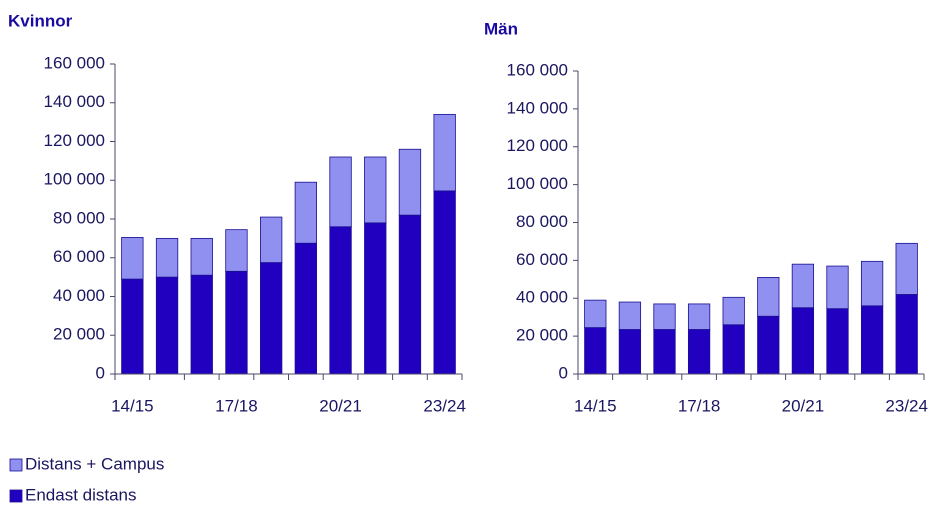 The image size is (936, 511). What do you see at coordinates (501, 28) in the screenshot?
I see `chart-title: Män` at bounding box center [501, 28].